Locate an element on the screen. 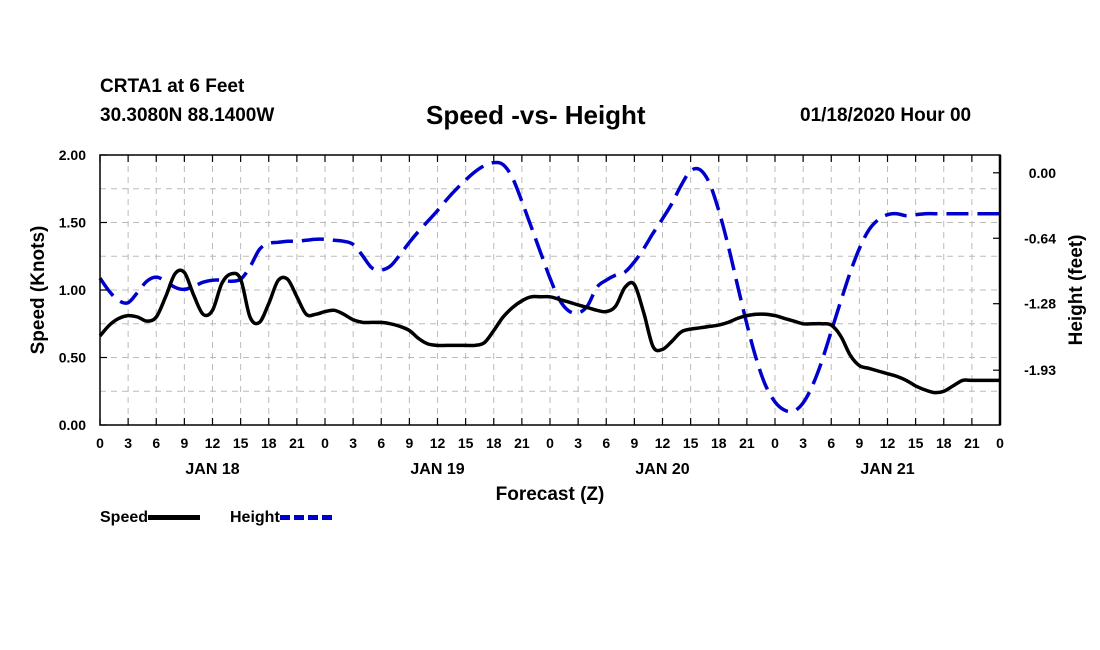 The width and height of the screenshot is (1100, 650). y-tick-label-right: -0.64 is located at coordinates (1040, 238).